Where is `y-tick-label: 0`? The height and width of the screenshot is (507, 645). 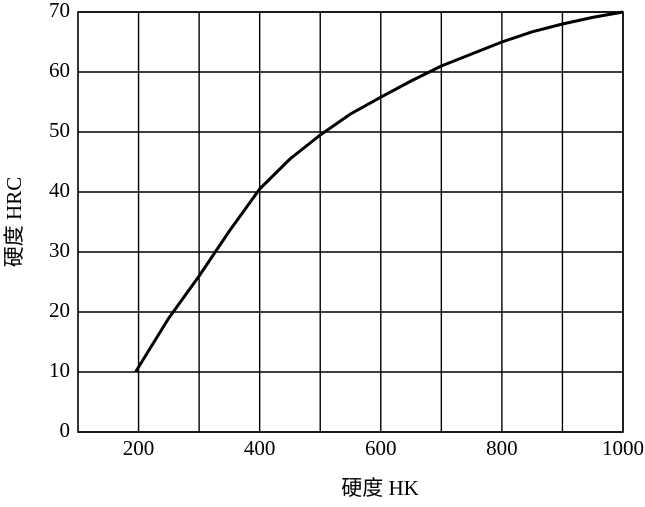 y-tick-label: 0 is located at coordinates (65, 430).